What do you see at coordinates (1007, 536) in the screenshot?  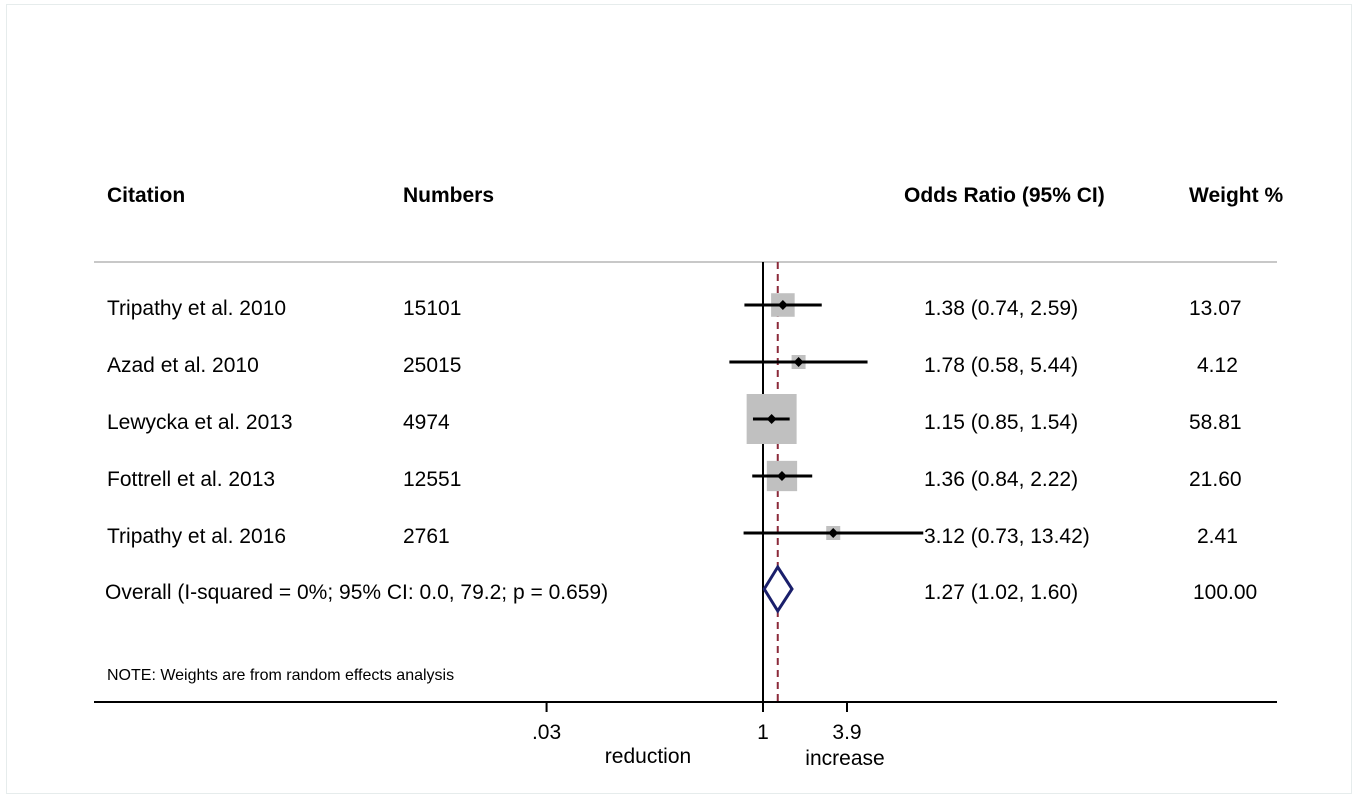 I see `study-or-text: 3.12 (0.73, 13.42)` at bounding box center [1007, 536].